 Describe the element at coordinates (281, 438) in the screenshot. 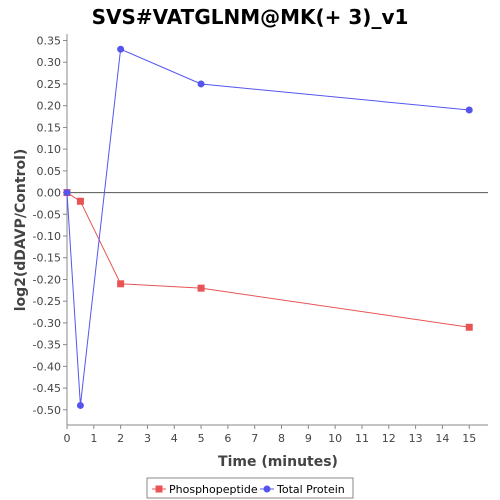

I see `x-tick-label: 8` at that location.